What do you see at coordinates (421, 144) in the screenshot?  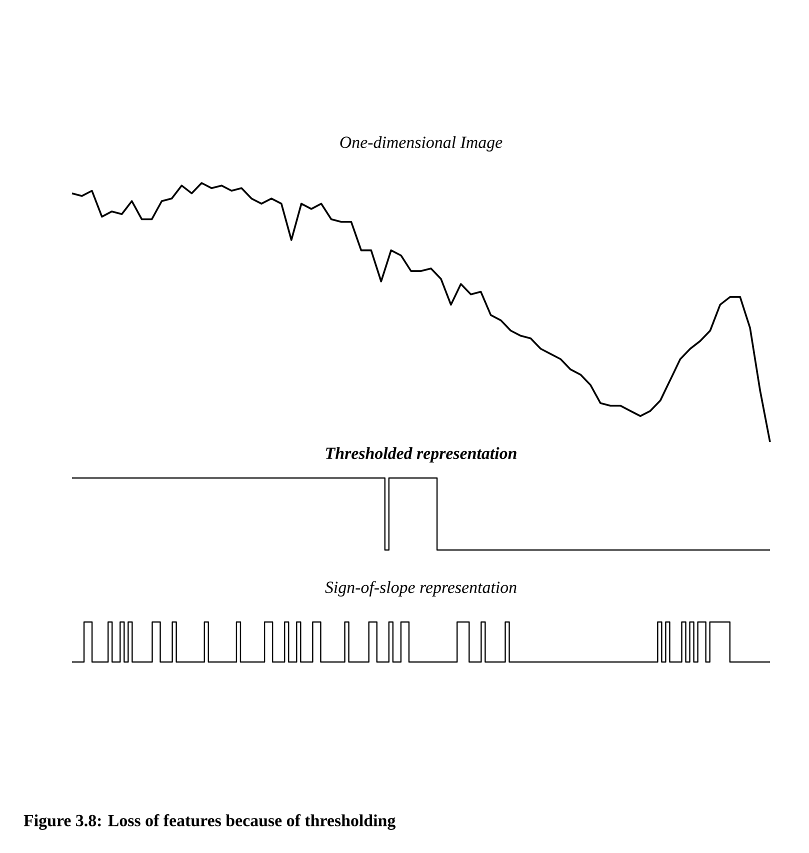 I see `chart-title: One-dimensional Image` at bounding box center [421, 144].